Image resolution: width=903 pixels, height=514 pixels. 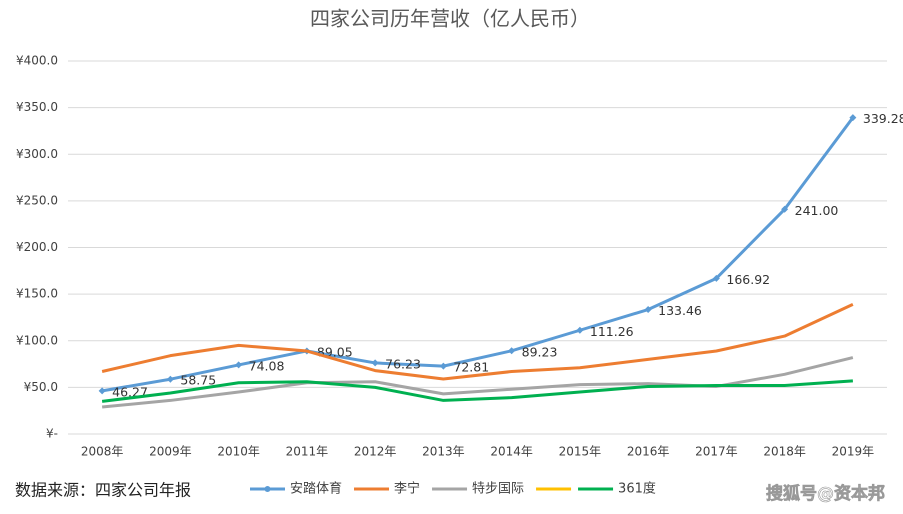 What do you see at coordinates (511, 452) in the screenshot?
I see `x-tick-label: 2014年` at bounding box center [511, 452].